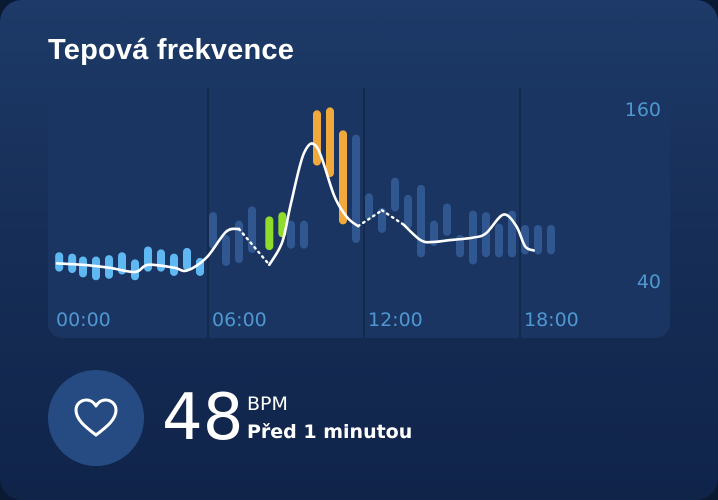 This screenshot has height=500, width=718. I want to click on heart-icon, so click(96, 417).